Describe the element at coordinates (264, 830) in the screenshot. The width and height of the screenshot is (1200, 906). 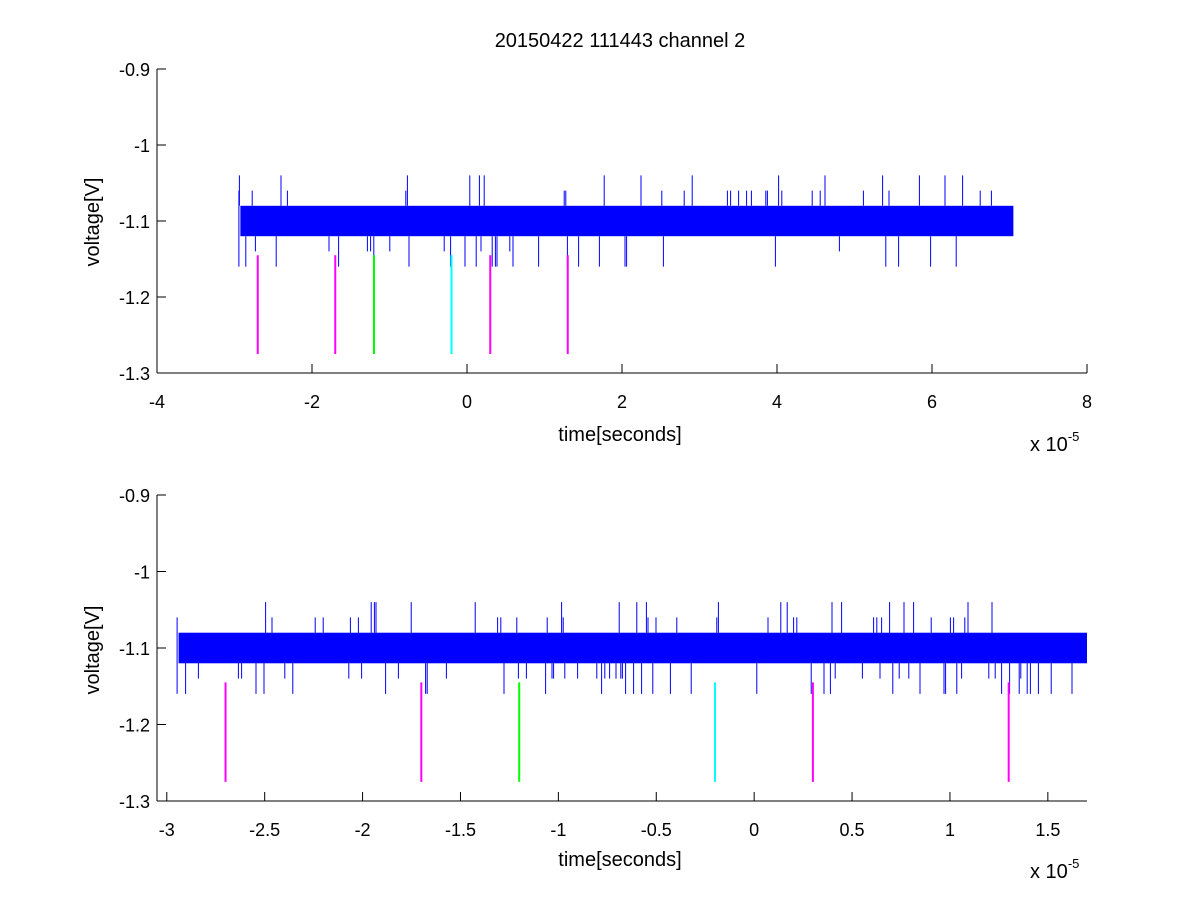
I see `bottom-x-tick-label: -2.5` at that location.